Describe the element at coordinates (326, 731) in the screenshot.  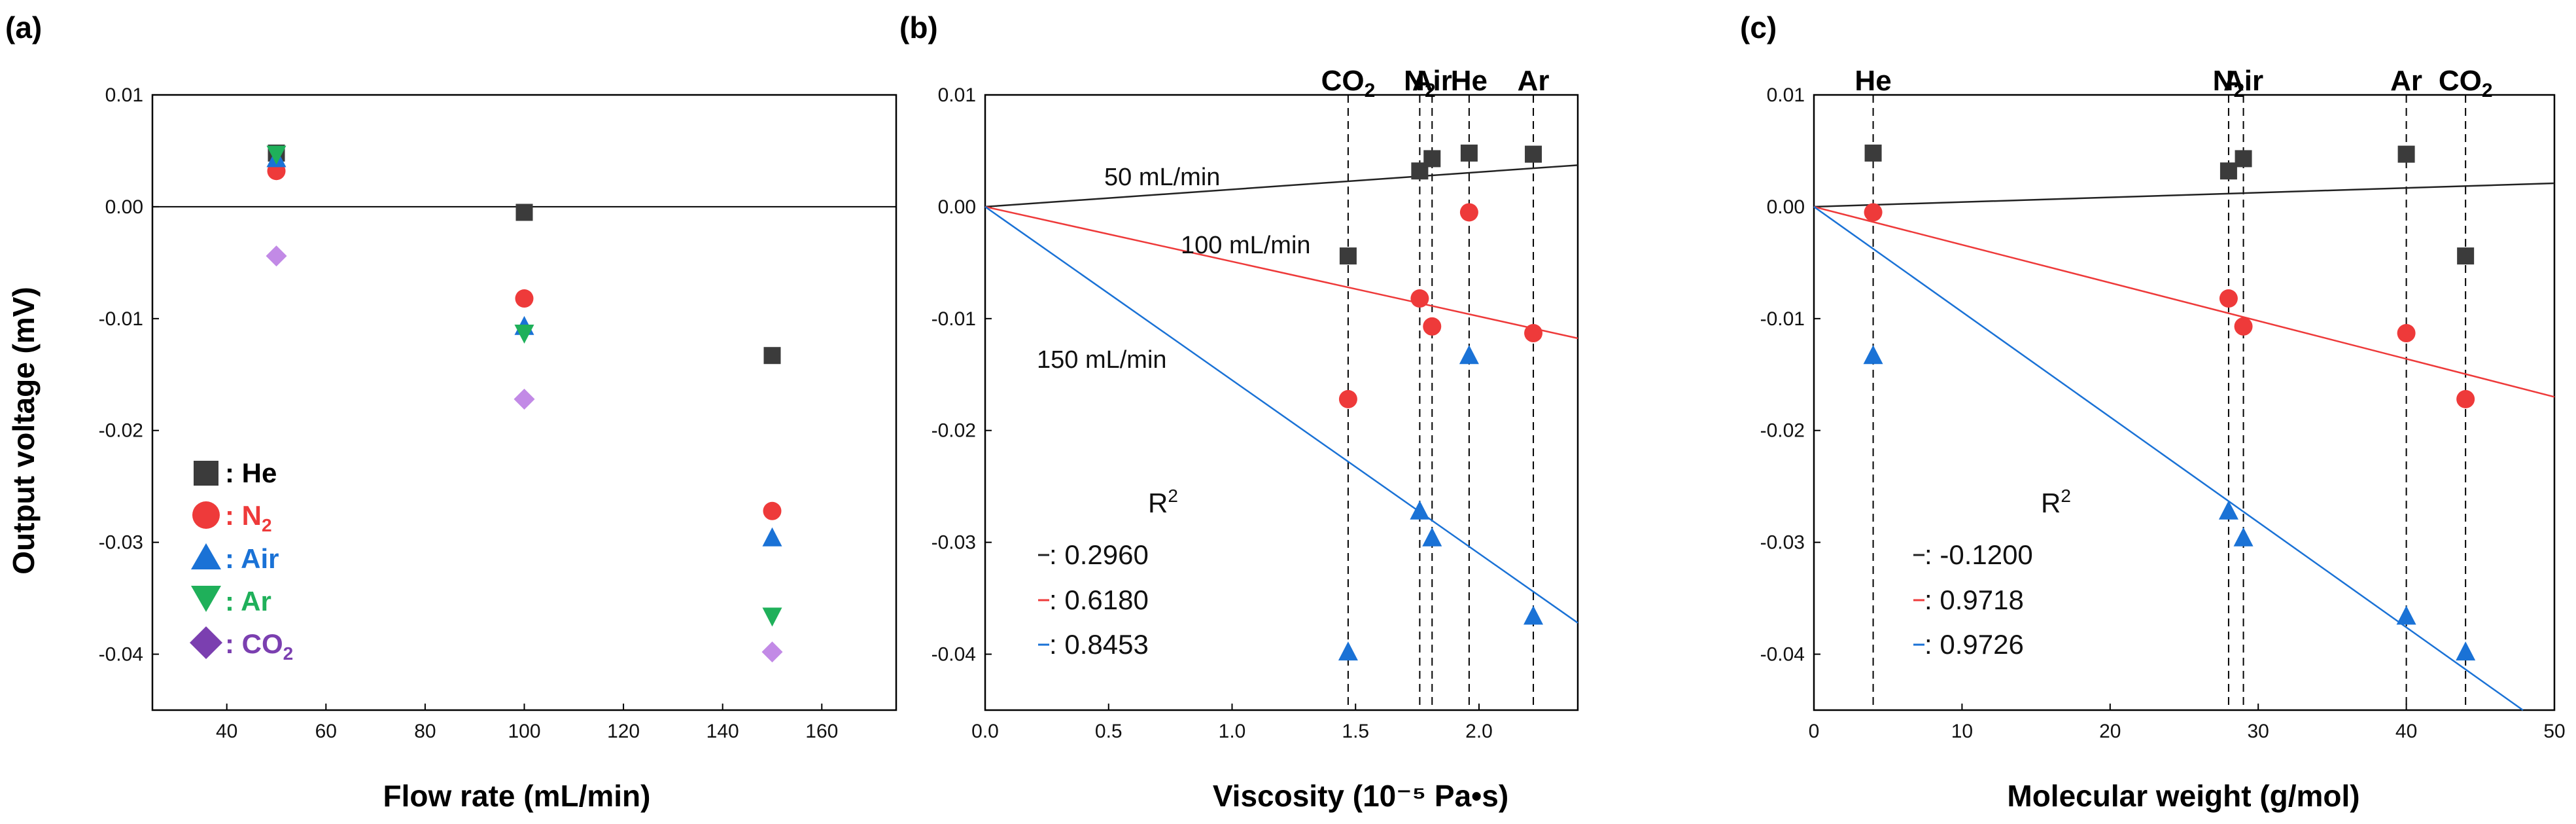
I see `panel-a-x-tick-label: 60` at that location.